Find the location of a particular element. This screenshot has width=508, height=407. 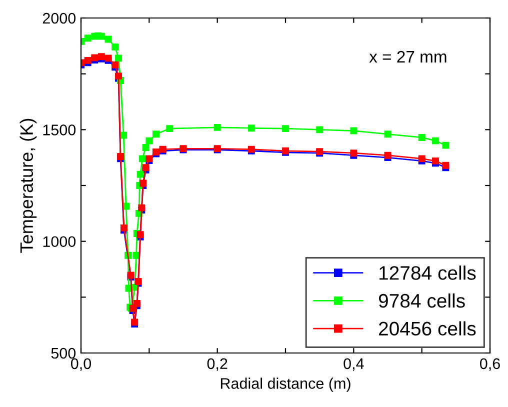

legend-label: 12784 cells is located at coordinates (428, 273).